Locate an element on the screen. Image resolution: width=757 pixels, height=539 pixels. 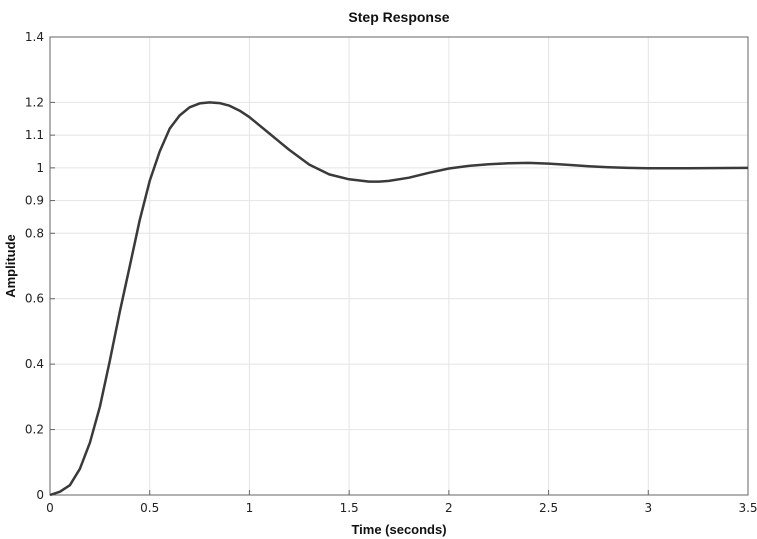
y-tick-label: 0.4 is located at coordinates (34, 364).